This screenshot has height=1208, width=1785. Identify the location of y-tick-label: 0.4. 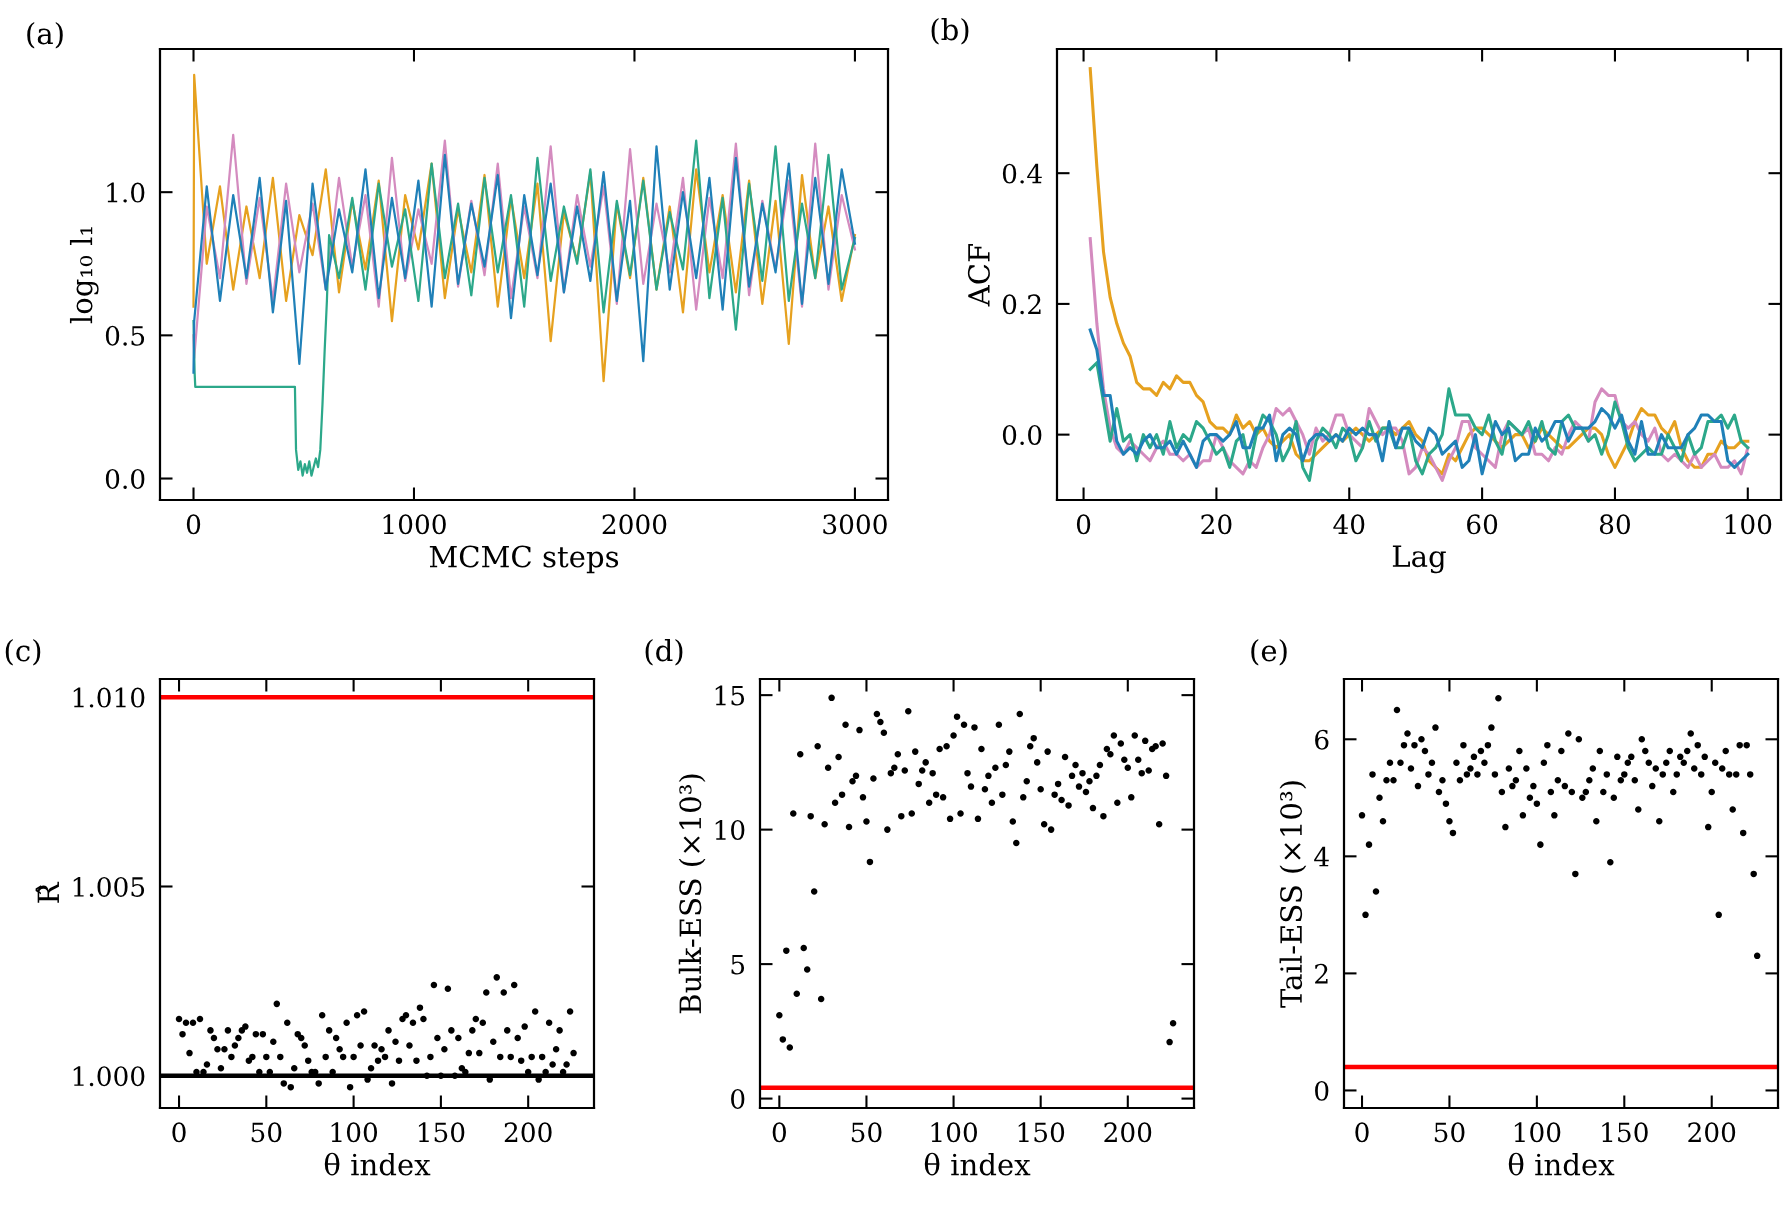
(1022, 173).